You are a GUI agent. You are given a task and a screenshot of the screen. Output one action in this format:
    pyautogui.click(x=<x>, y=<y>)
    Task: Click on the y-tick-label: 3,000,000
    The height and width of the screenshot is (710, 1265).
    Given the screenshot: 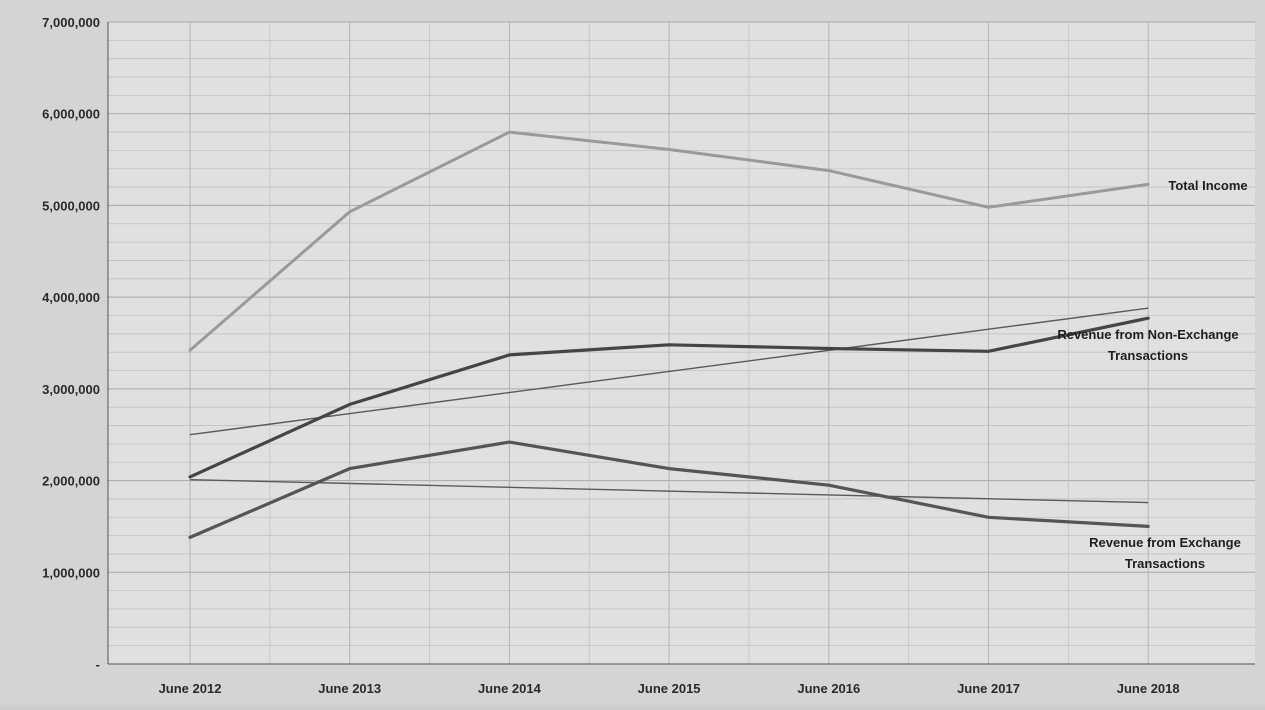 What is the action you would take?
    pyautogui.click(x=71, y=389)
    